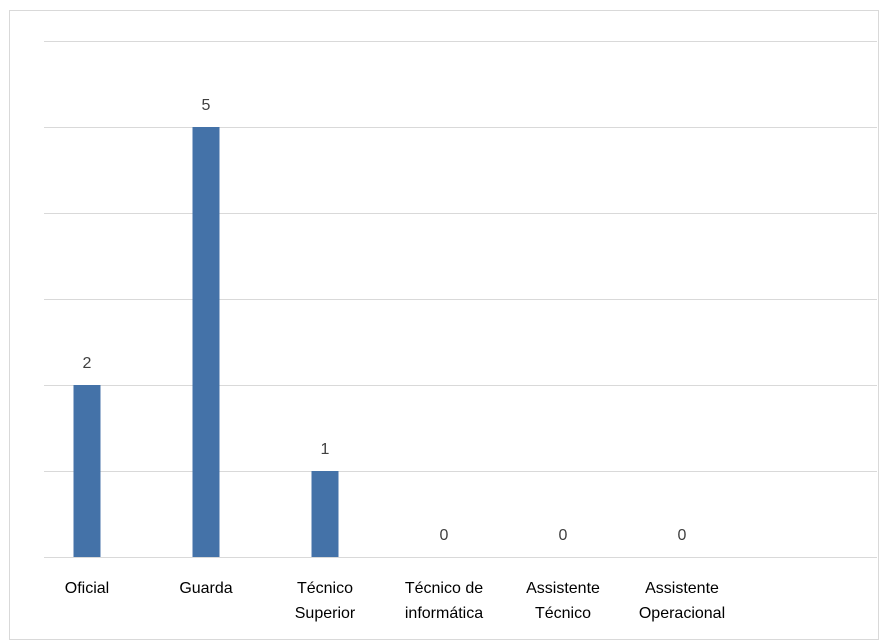 This screenshot has height=642, width=890. I want to click on x-tick-label-line: informática, so click(444, 613).